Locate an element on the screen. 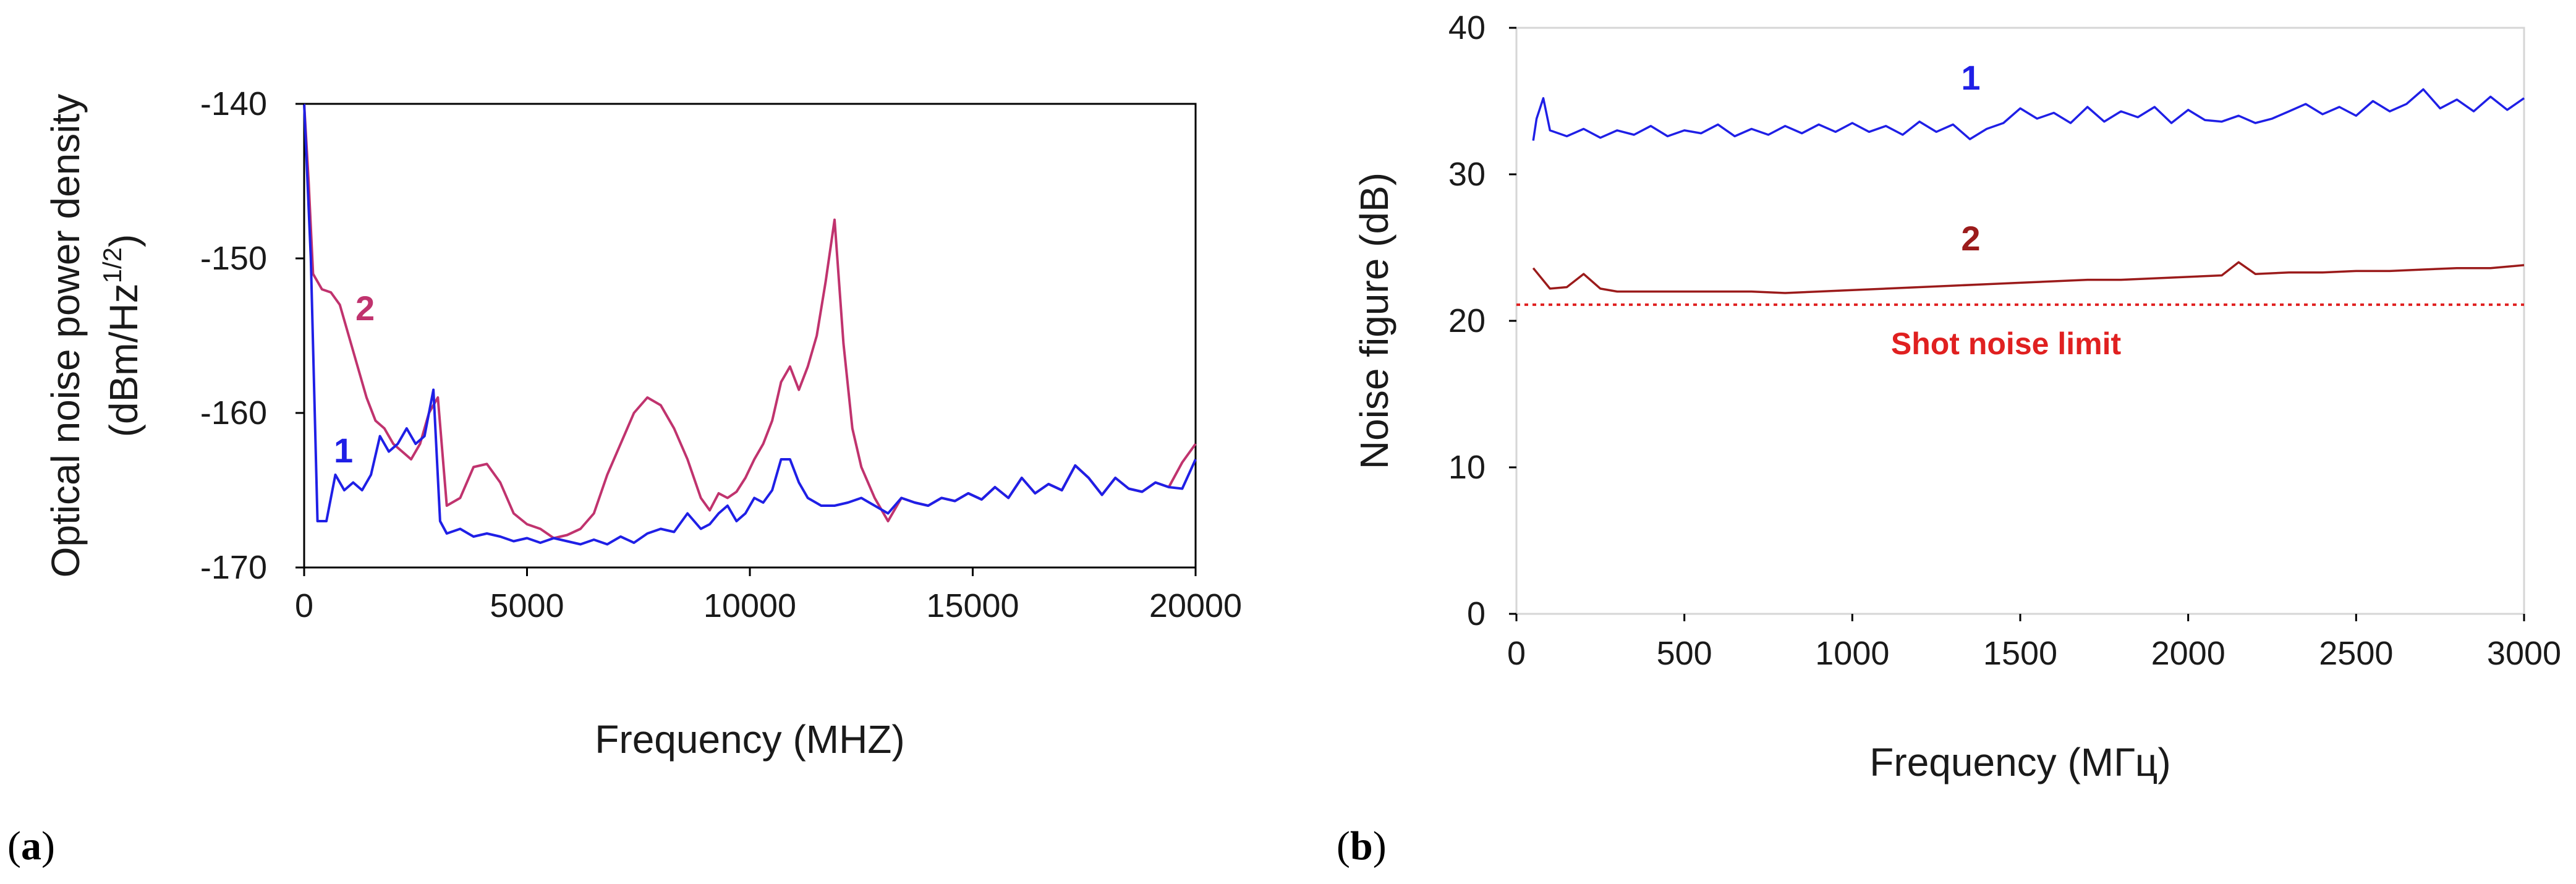 This screenshot has height=884, width=2576. chart-a-series-1-label: 1 is located at coordinates (343, 450).